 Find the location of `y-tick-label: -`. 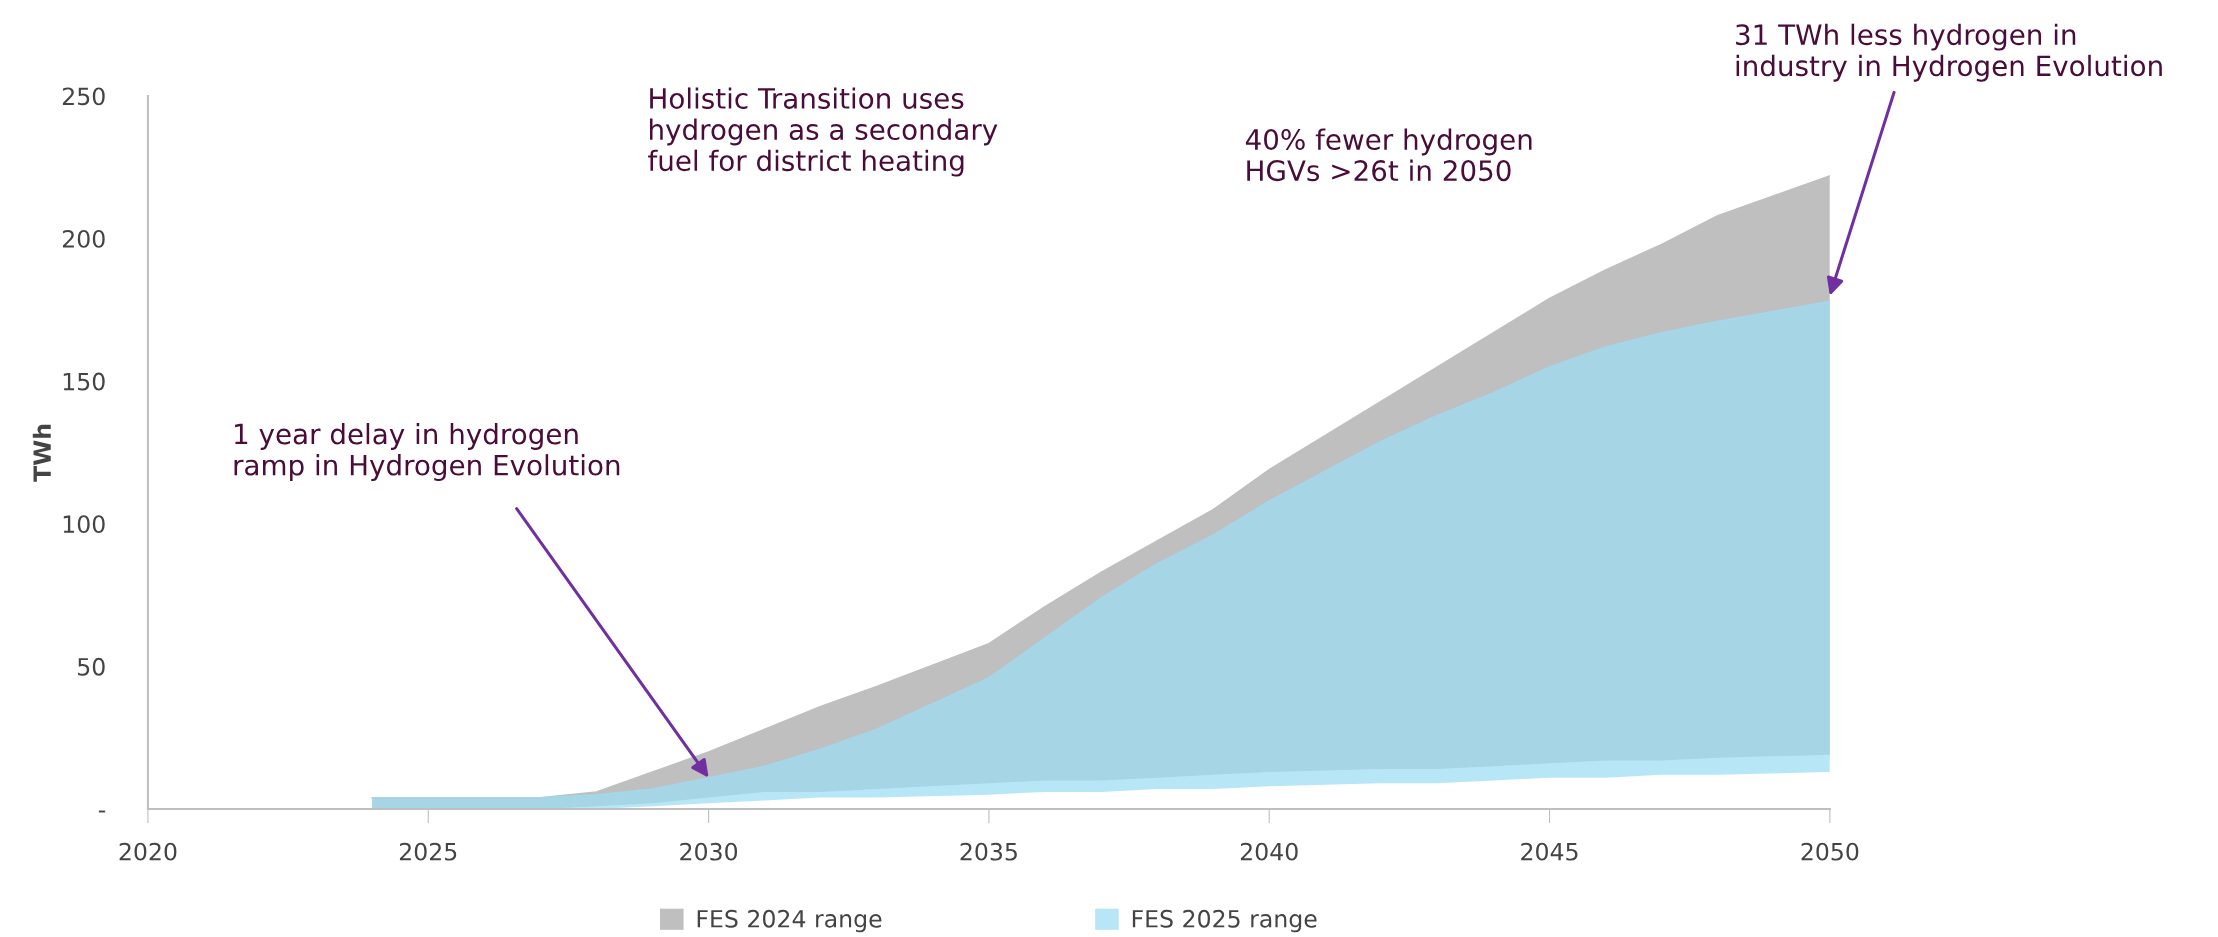

y-tick-label: - is located at coordinates (102, 811).